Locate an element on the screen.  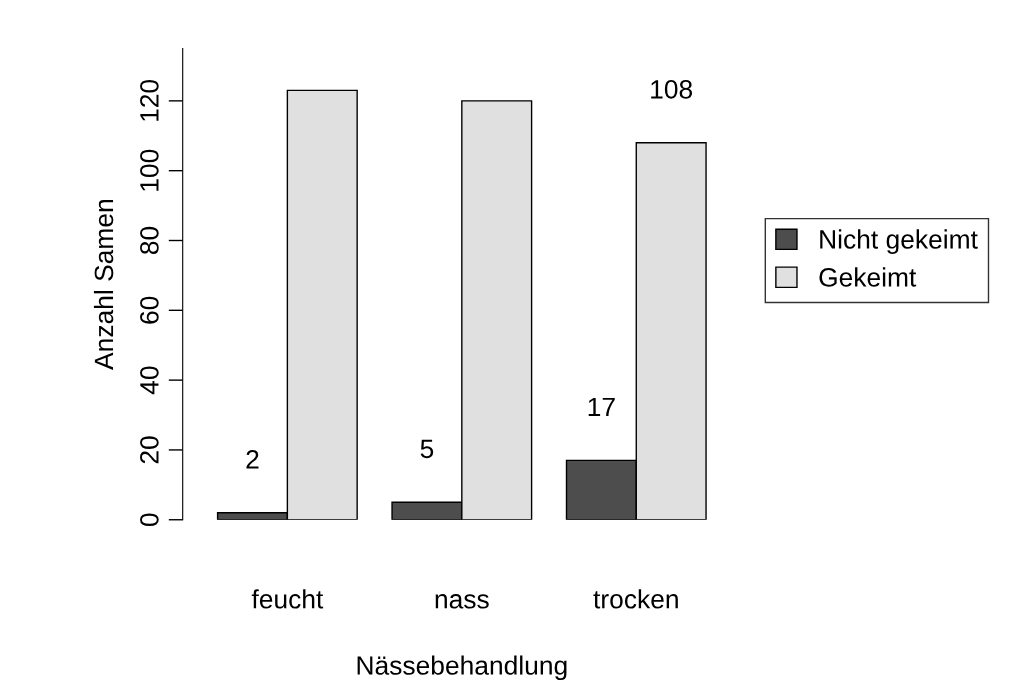
x-tick-label: feucht is located at coordinates (287, 599).